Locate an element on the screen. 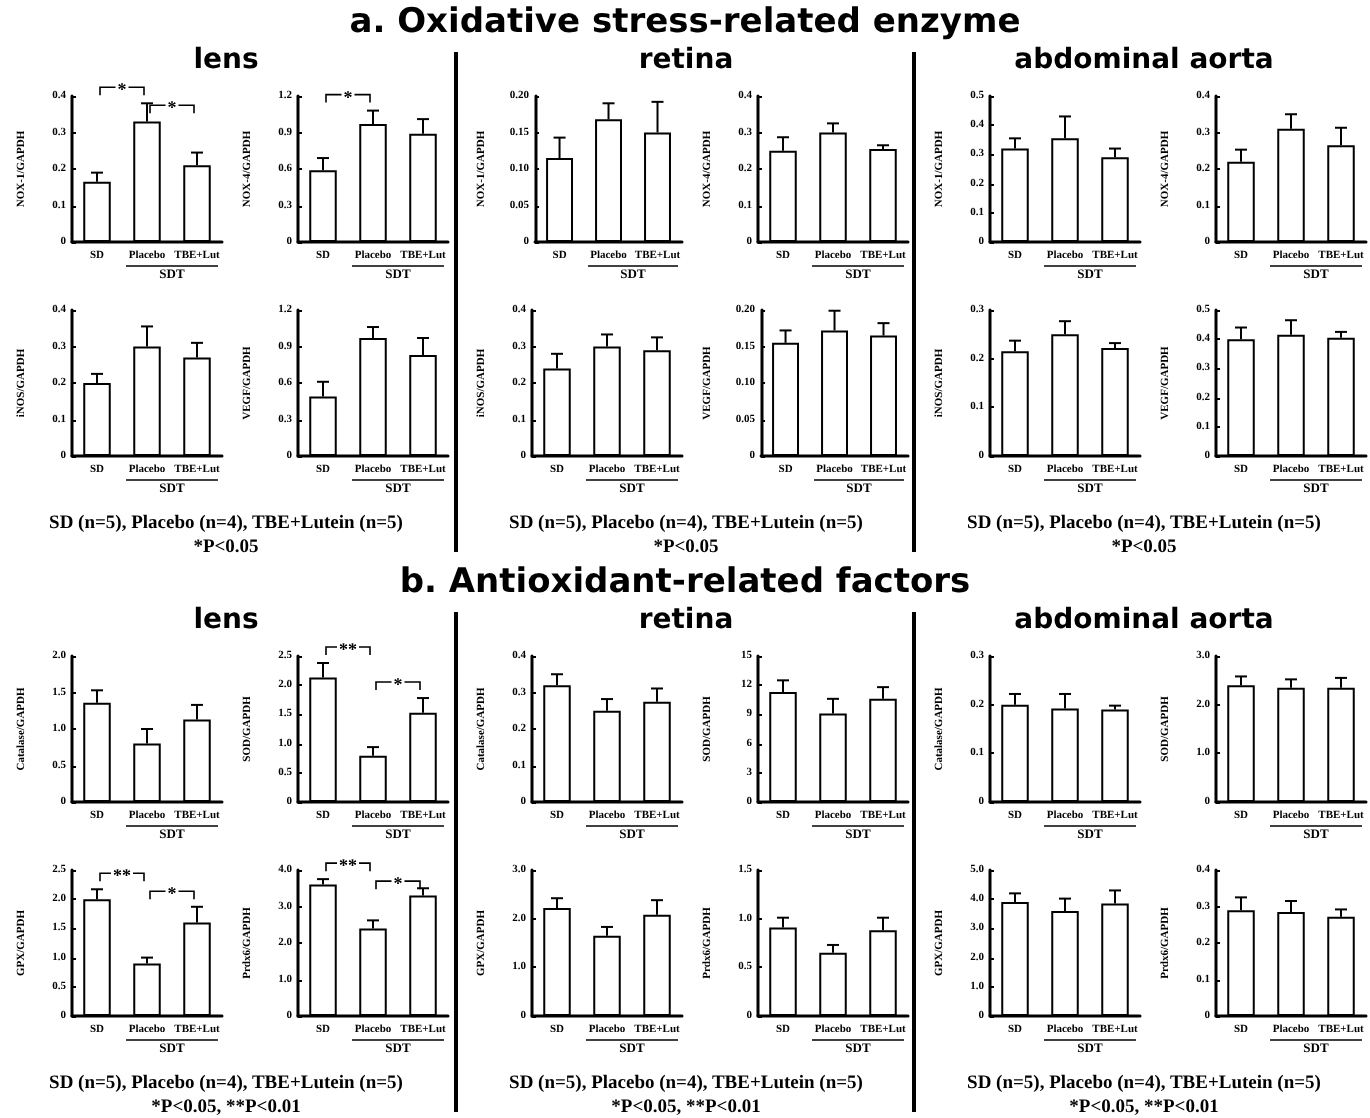 The image size is (1370, 1118). text: a. Oxidative stress-related enzyme is located at coordinates (685, 22).